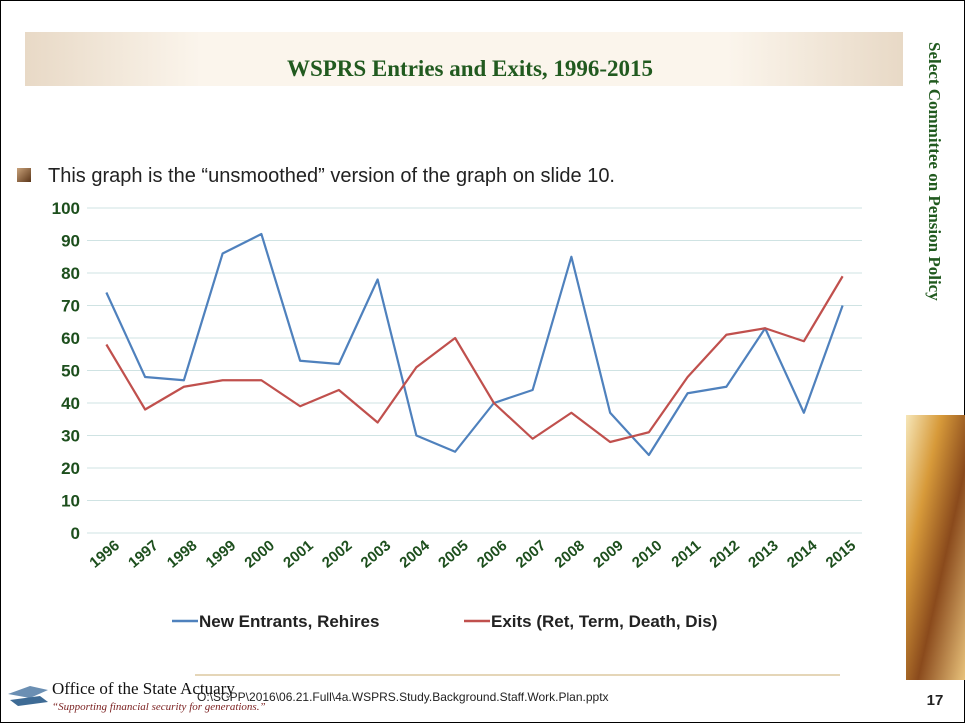 Image resolution: width=965 pixels, height=728 pixels. Describe the element at coordinates (70, 501) in the screenshot. I see `y-tick-label: 10` at that location.